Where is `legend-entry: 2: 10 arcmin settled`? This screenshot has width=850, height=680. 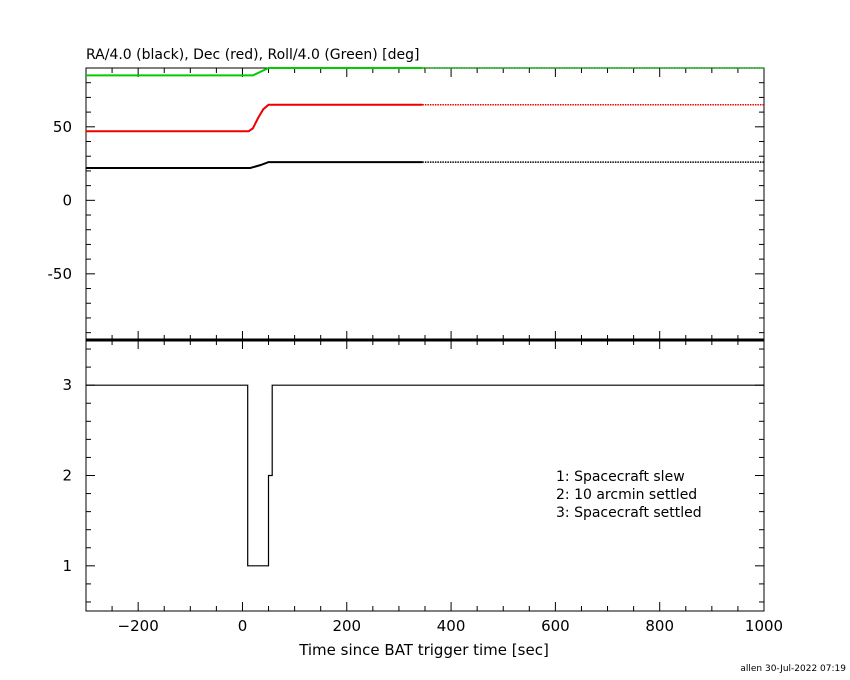 legend-entry: 2: 10 arcmin settled is located at coordinates (626, 495).